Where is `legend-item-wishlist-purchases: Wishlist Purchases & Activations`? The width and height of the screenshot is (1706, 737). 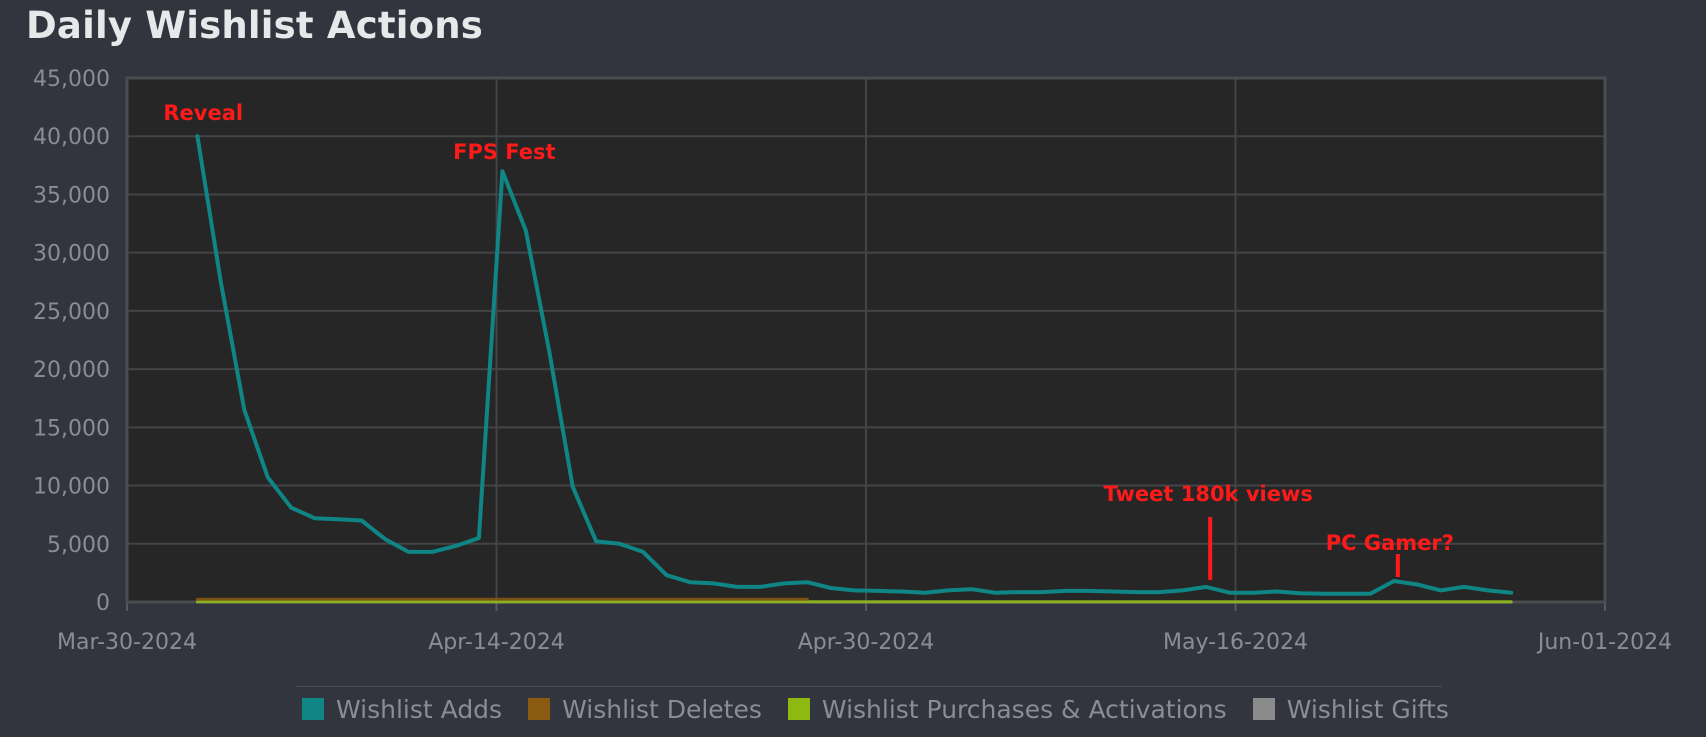
legend-item-wishlist-purchases: Wishlist Purchases & Activations is located at coordinates (1007, 709).